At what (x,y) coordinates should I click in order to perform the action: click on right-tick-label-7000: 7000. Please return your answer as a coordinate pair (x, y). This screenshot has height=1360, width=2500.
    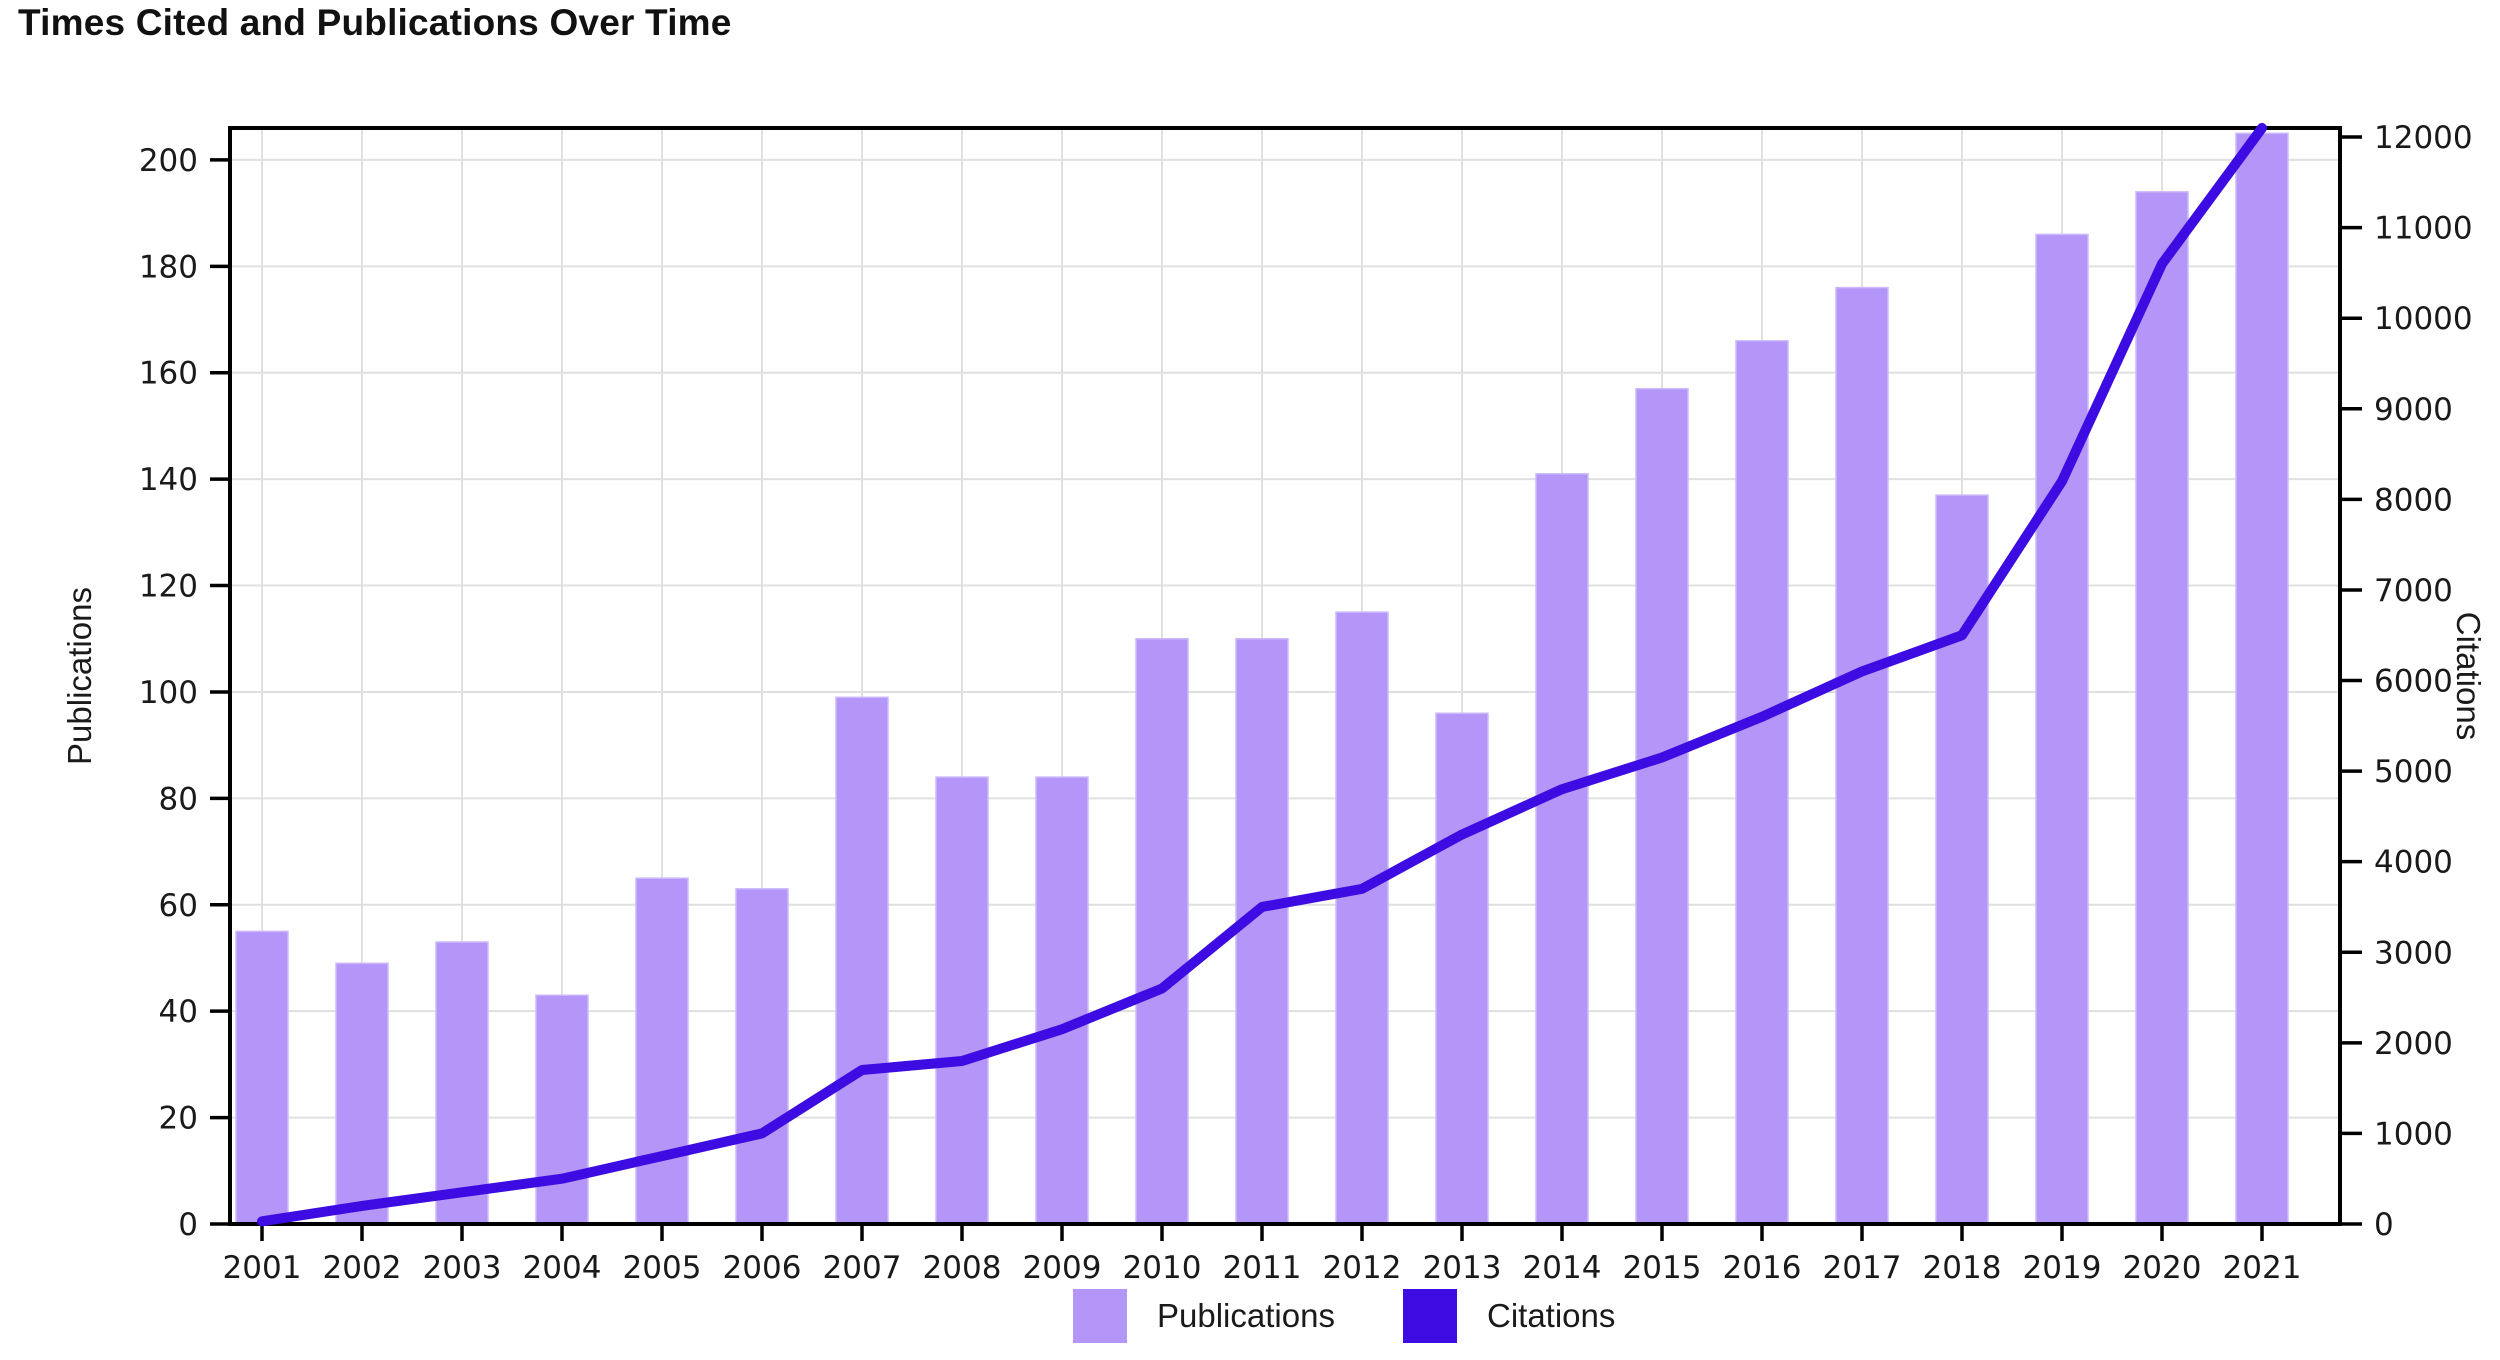
    Looking at the image, I should click on (2413, 591).